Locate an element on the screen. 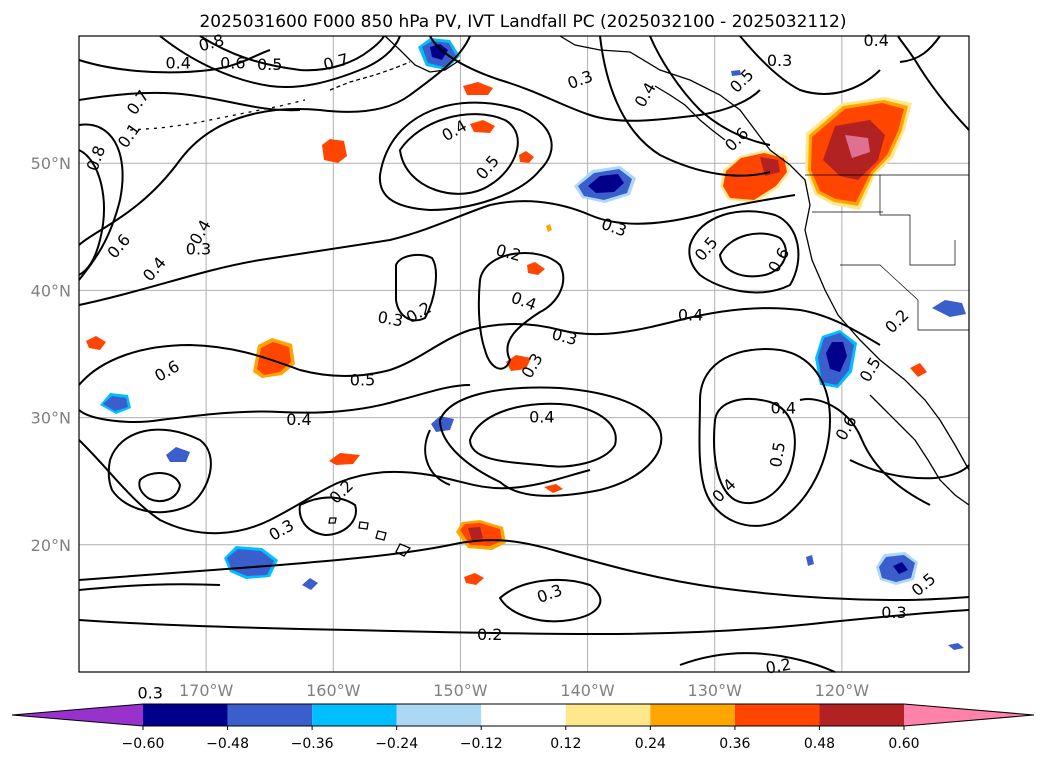 The image size is (1047, 765). colorbar-tick-label: 0.24 is located at coordinates (650, 744).